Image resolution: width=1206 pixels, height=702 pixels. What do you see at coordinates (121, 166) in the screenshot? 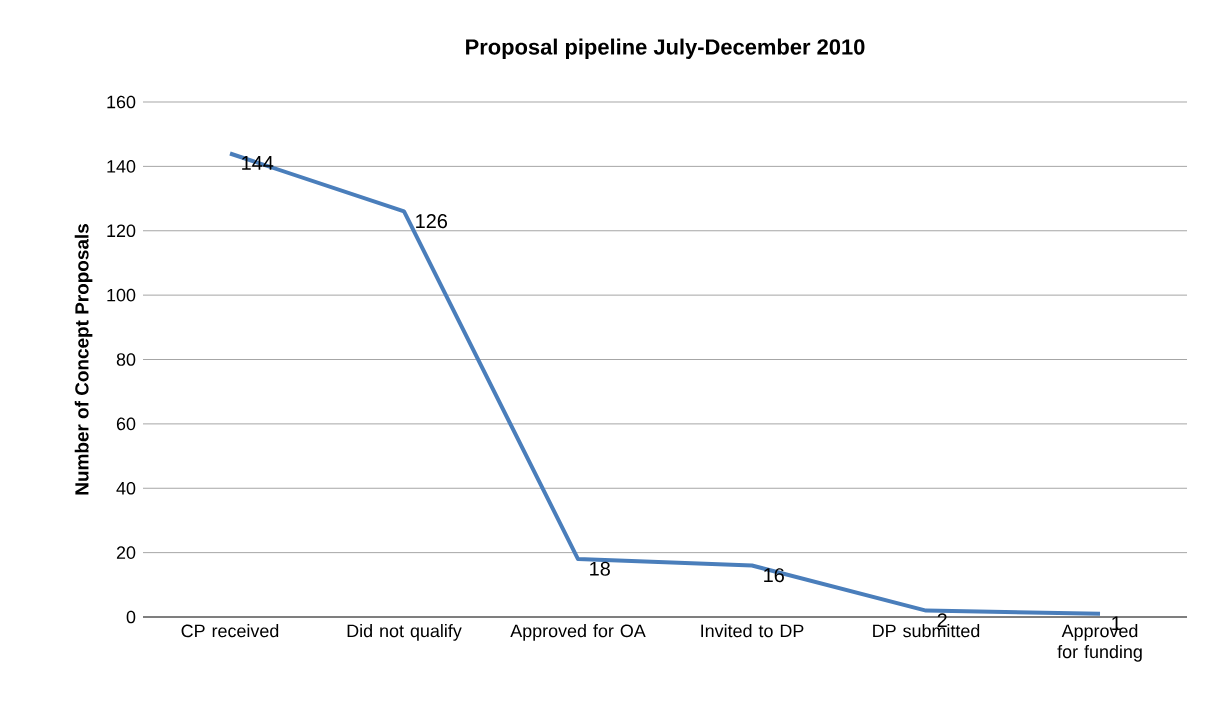
I see `y-tick-label: 140` at bounding box center [121, 166].